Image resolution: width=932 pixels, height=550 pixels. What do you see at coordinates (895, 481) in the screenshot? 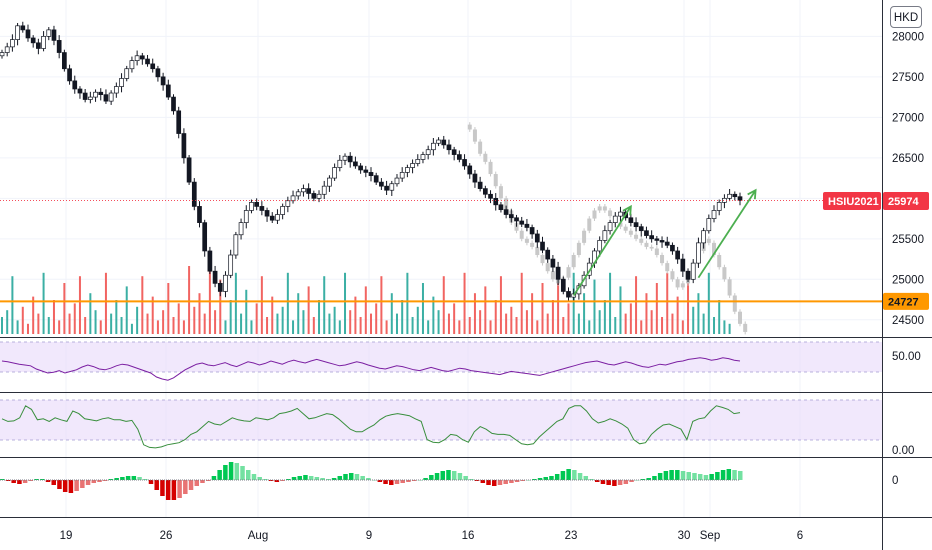
I see `hist-axis-label: 0` at bounding box center [895, 481].